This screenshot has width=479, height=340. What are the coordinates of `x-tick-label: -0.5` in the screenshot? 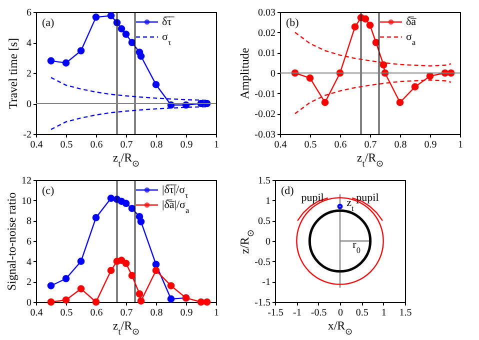 It's located at (318, 313).